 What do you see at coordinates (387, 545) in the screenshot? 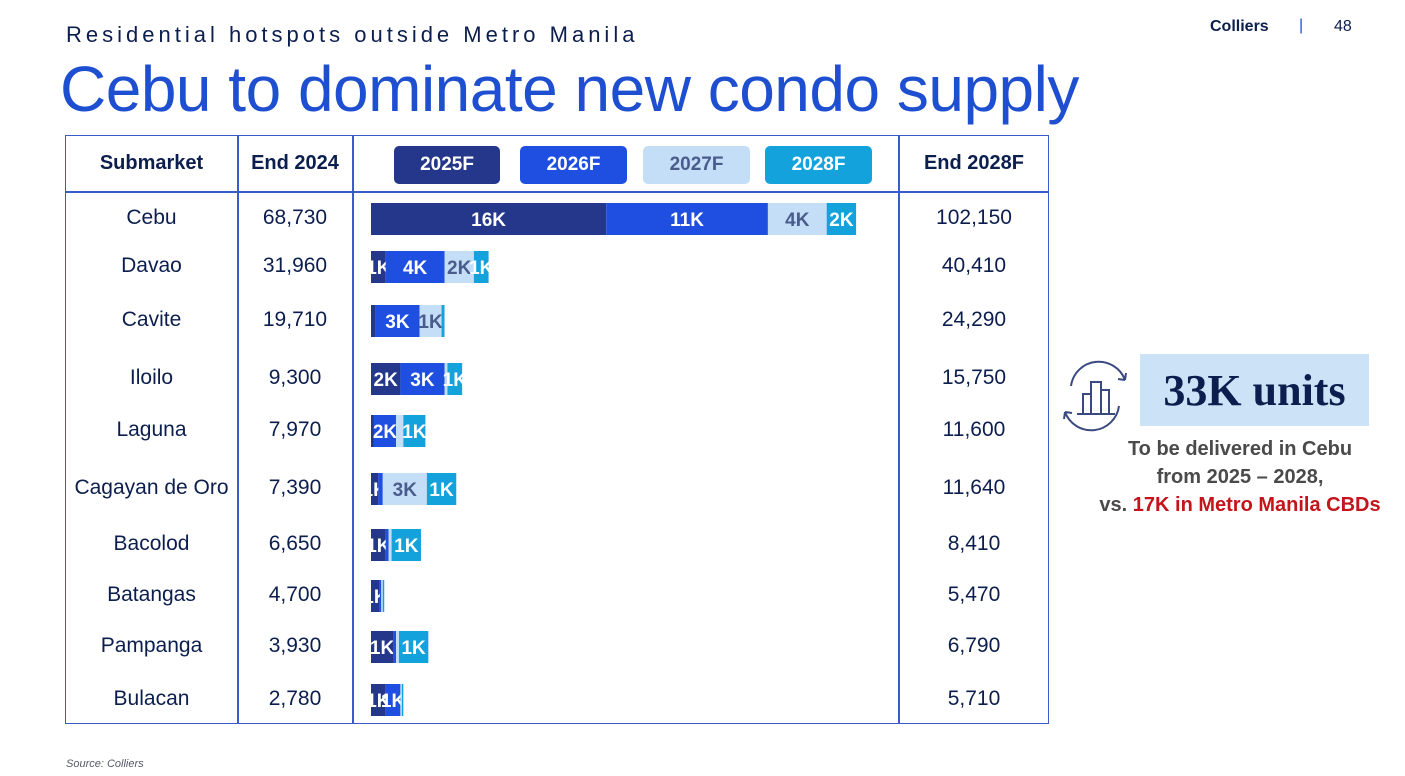
I see `bar-2026f-bacolod` at bounding box center [387, 545].